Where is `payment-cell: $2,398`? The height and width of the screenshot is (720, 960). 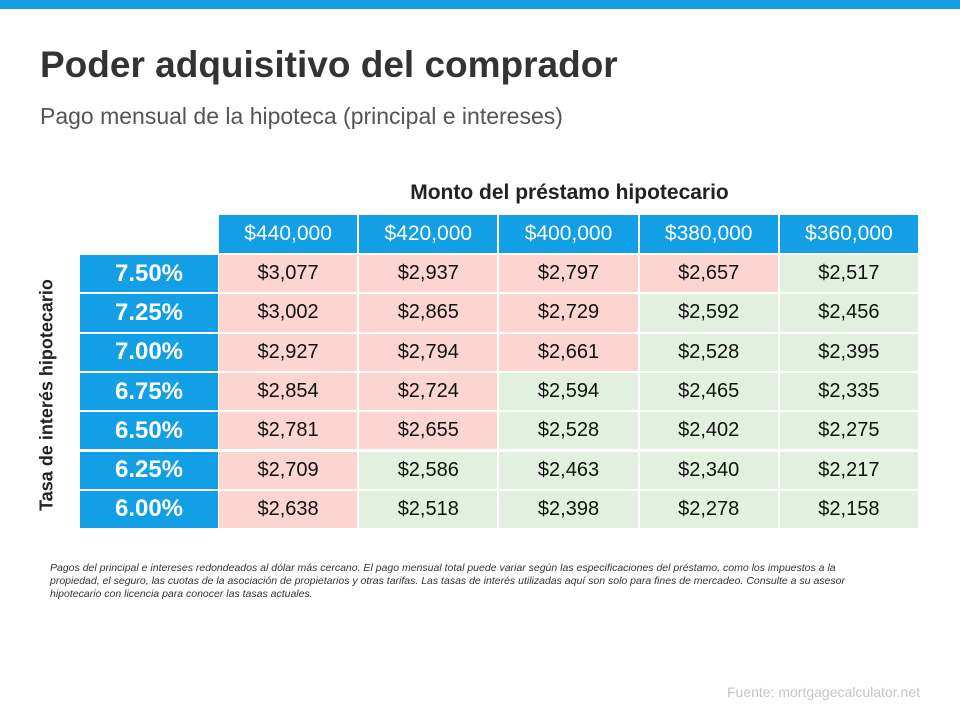
payment-cell: $2,398 is located at coordinates (568, 509).